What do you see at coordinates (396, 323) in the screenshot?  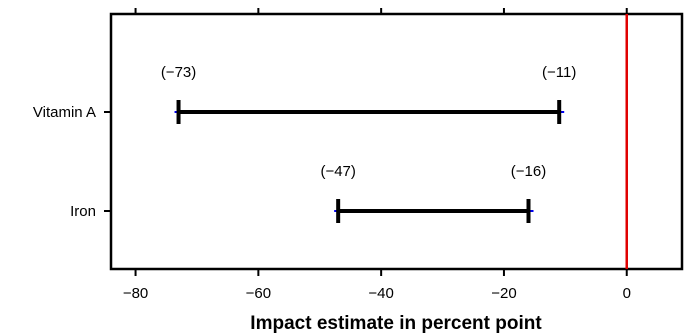 I see `x-axis-title: Impact estimate in percent point` at bounding box center [396, 323].